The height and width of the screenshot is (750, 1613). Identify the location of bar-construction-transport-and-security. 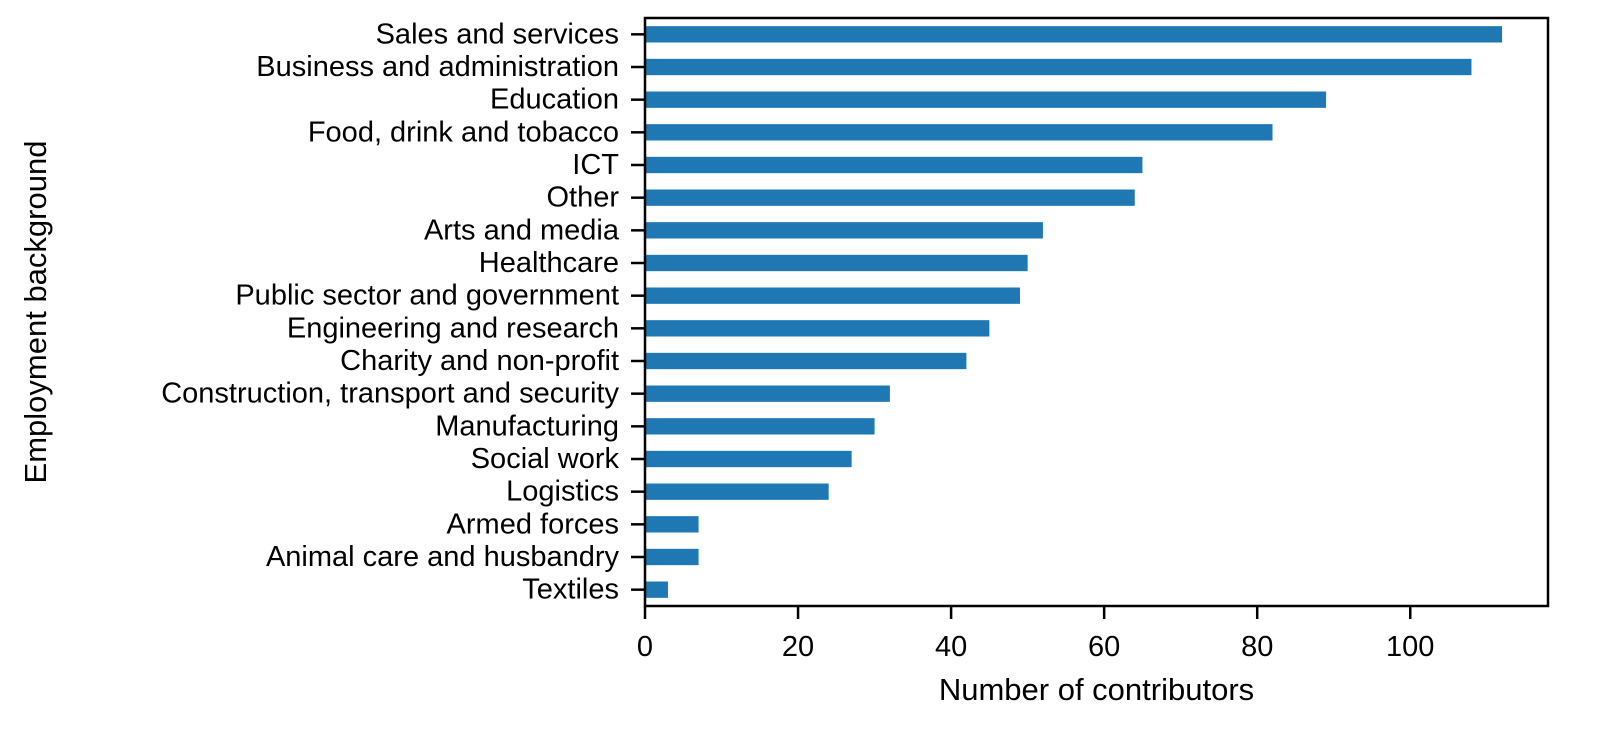
(767, 393).